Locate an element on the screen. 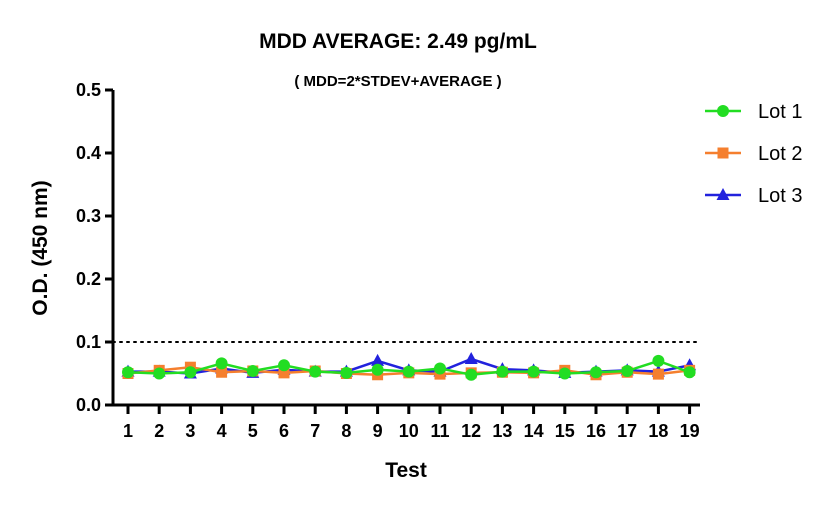 The height and width of the screenshot is (507, 837). x-tick-label: 7 is located at coordinates (315, 431).